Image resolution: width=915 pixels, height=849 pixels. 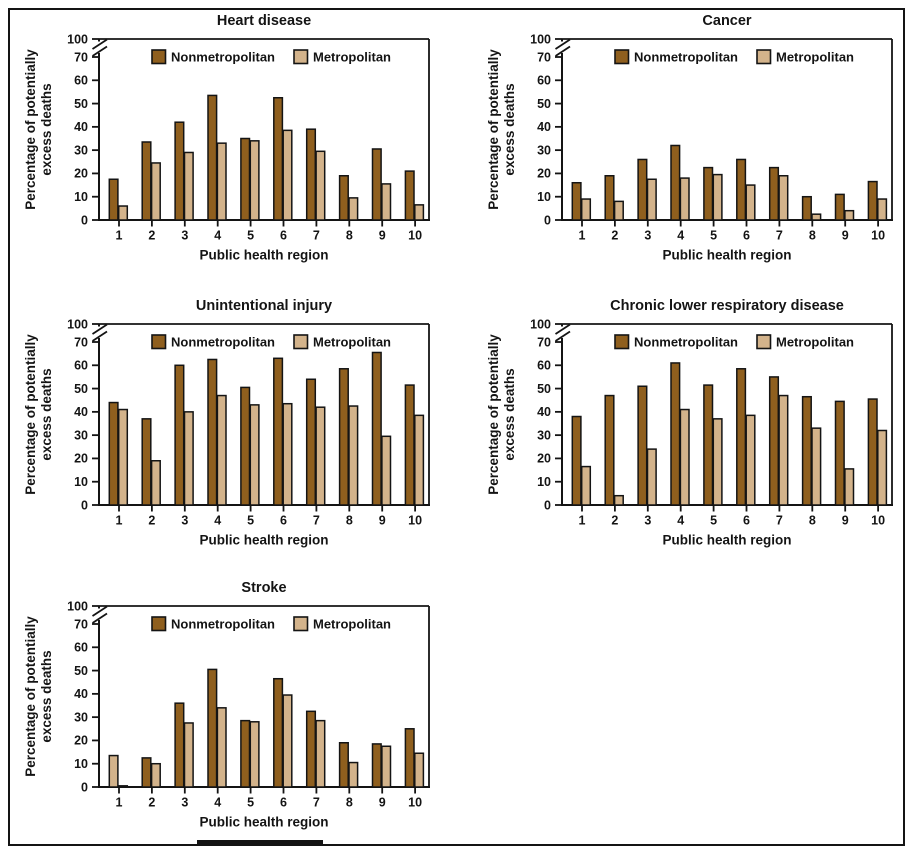 What do you see at coordinates (547, 220) in the screenshot?
I see `y-tick-label: 0` at bounding box center [547, 220].